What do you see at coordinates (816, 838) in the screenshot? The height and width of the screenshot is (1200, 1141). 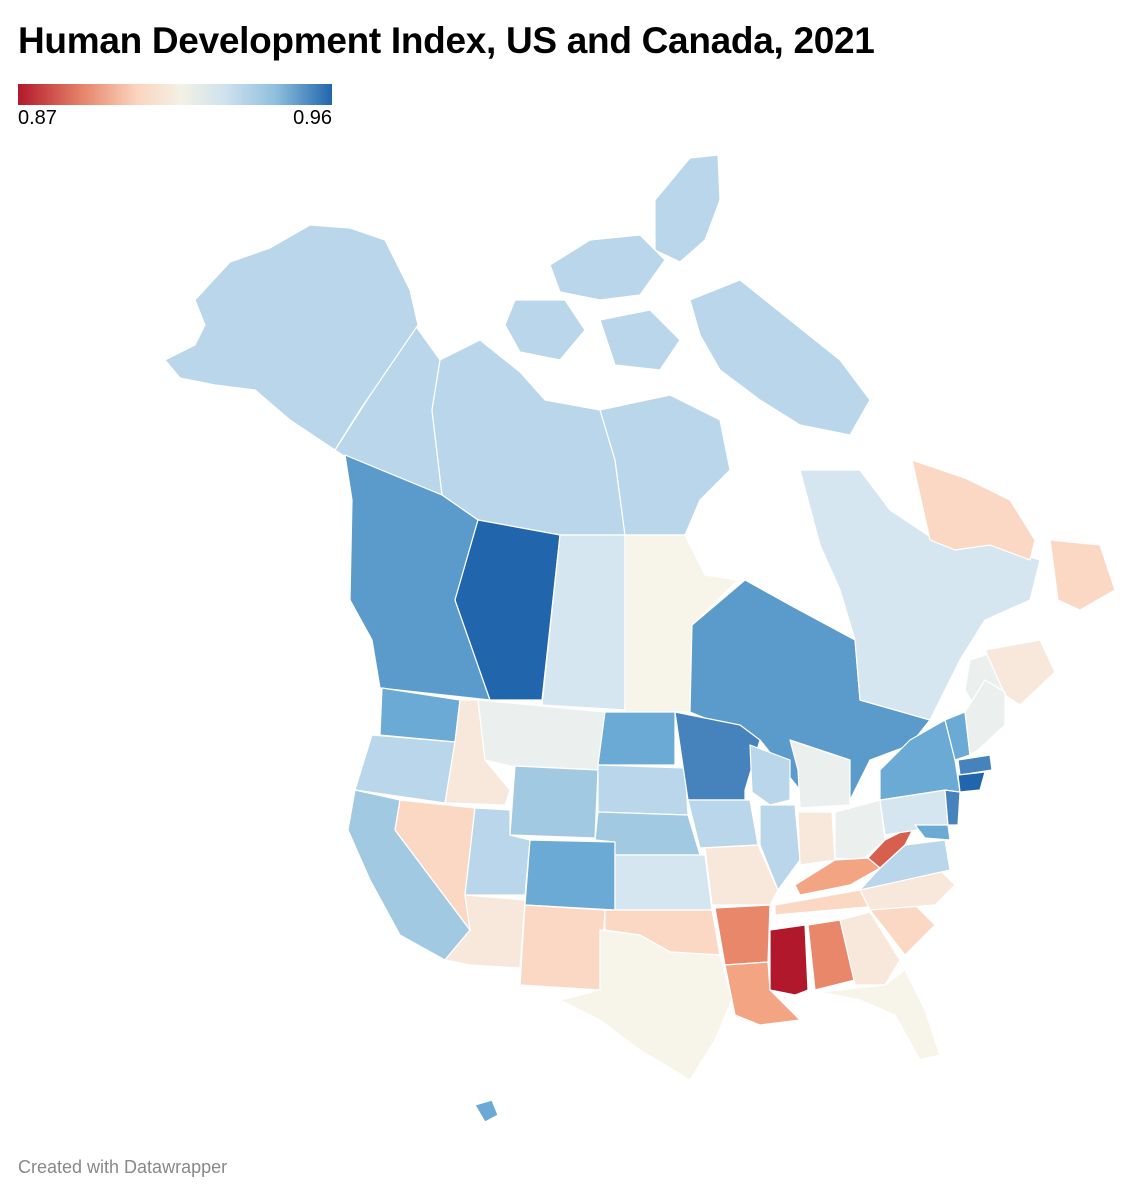 I see `region-indiana` at bounding box center [816, 838].